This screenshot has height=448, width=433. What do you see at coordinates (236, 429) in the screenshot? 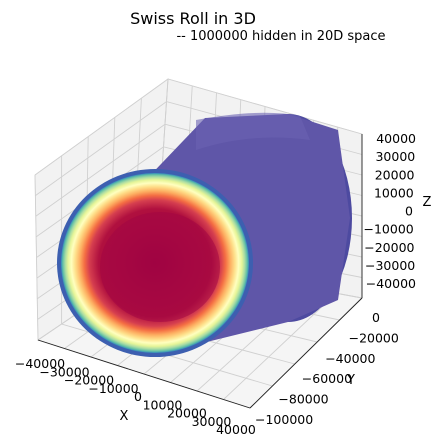
I see `x-tick-label: 40000` at bounding box center [236, 429].